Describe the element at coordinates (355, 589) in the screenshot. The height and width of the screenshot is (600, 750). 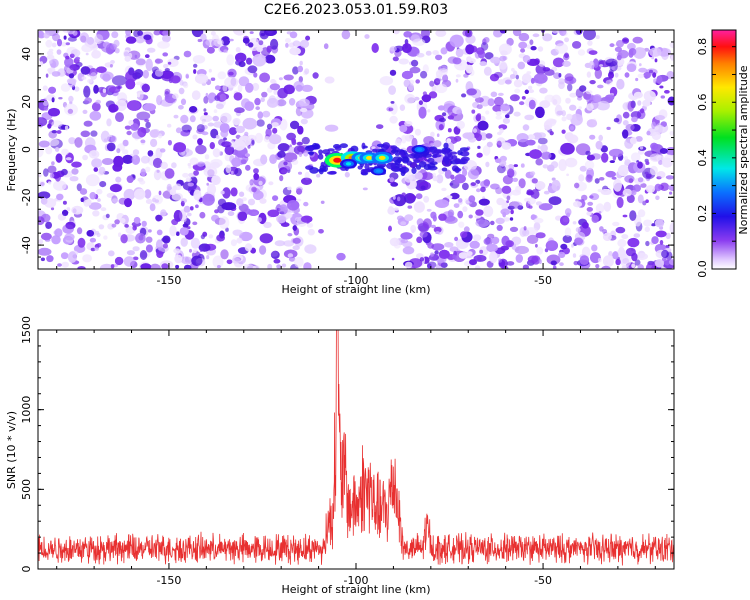
I see `snr-x-axis-label: Height of straight line (km)` at that location.